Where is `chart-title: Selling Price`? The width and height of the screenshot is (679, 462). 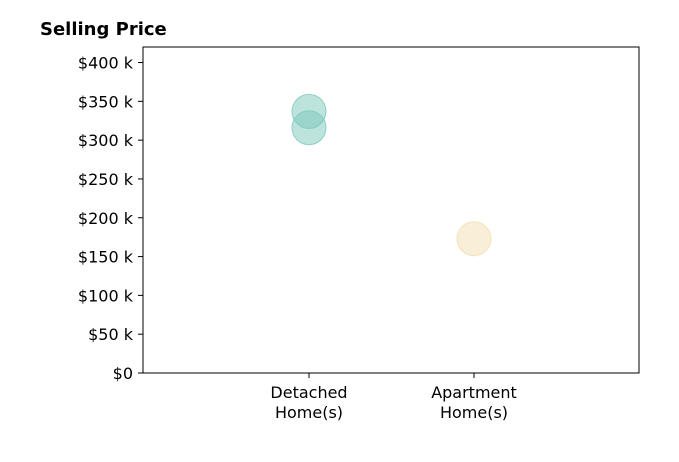 chart-title: Selling Price is located at coordinates (103, 29).